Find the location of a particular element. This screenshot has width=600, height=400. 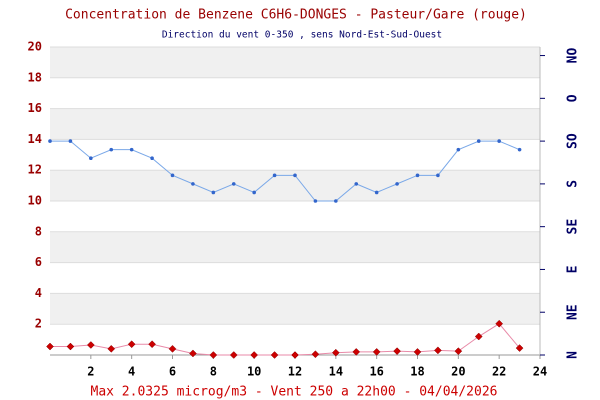

y2-tick-label: E is located at coordinates (573, 270).